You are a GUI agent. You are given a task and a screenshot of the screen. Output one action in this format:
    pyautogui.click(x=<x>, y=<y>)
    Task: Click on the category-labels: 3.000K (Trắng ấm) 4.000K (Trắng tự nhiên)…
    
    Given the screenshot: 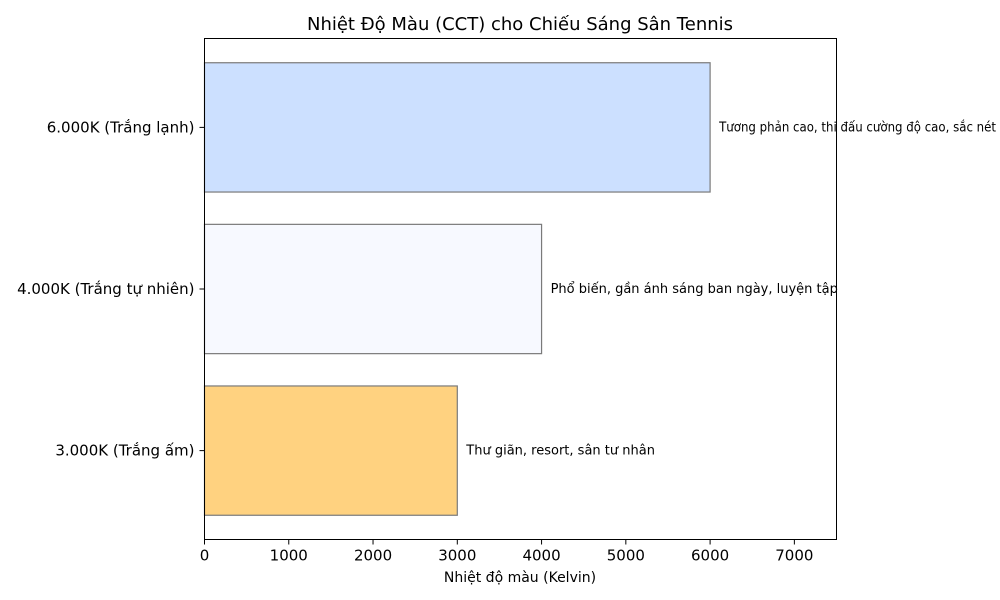 What is the action you would take?
    pyautogui.click(x=111, y=289)
    